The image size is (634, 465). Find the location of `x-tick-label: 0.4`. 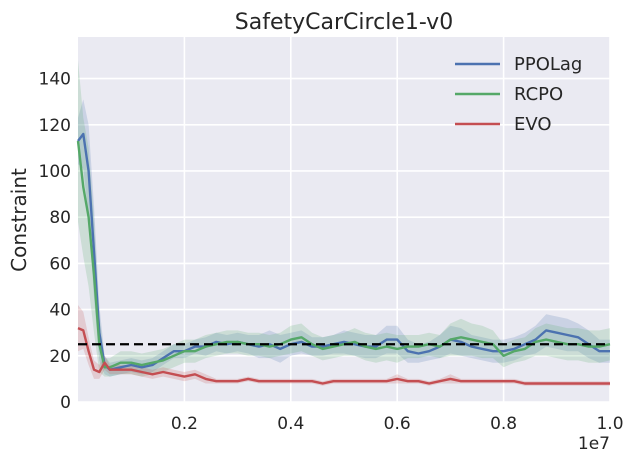

x-tick-label: 0.4 is located at coordinates (290, 424).